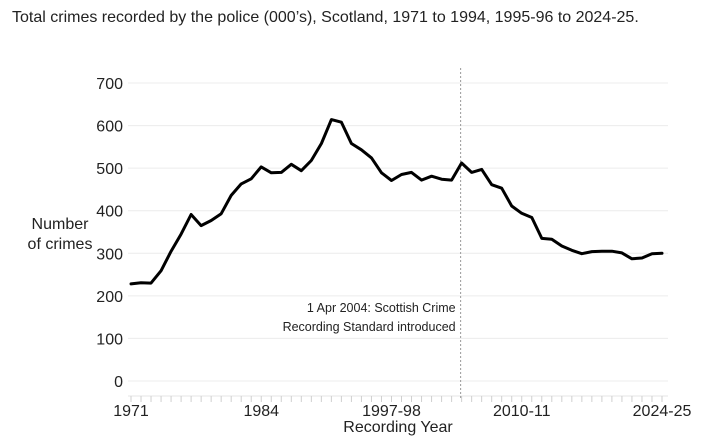 The width and height of the screenshot is (720, 442). I want to click on y-tick-label: 0, so click(118, 382).